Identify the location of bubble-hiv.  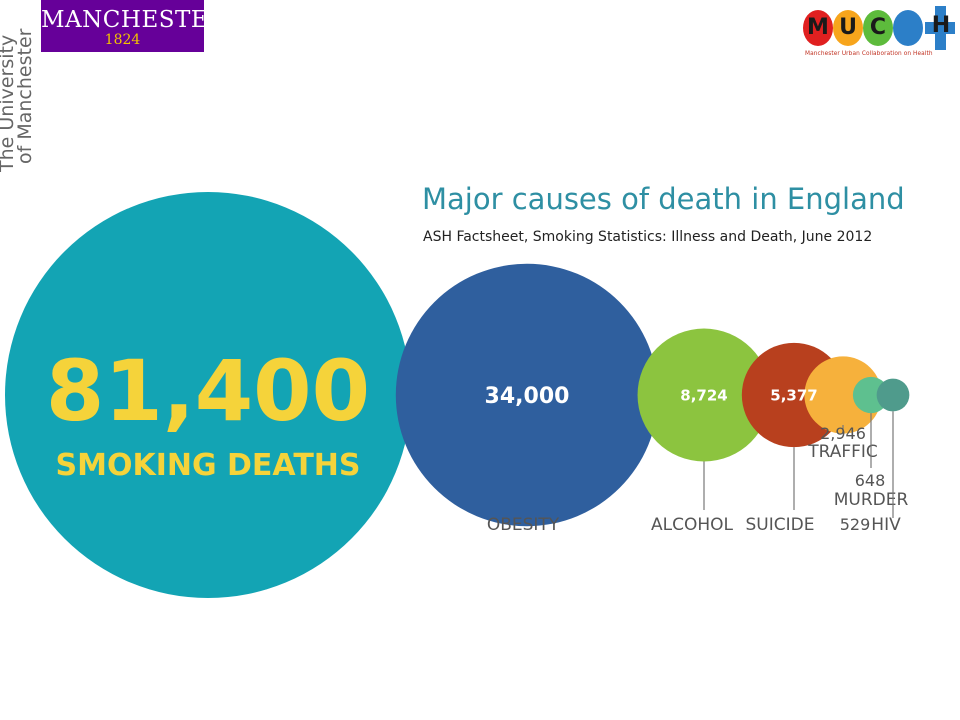
(893, 395).